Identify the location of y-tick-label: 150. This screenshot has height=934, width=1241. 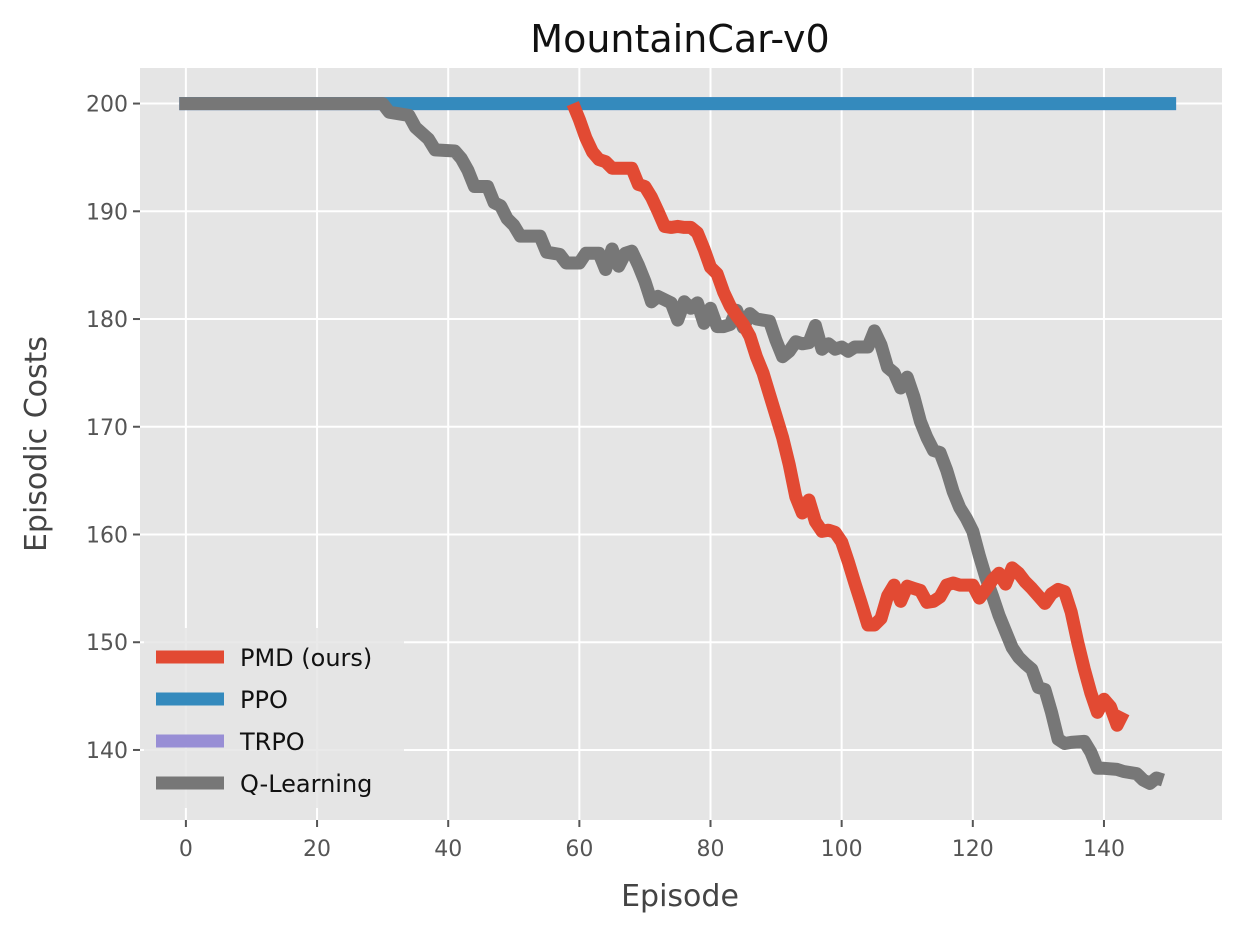
(107, 643).